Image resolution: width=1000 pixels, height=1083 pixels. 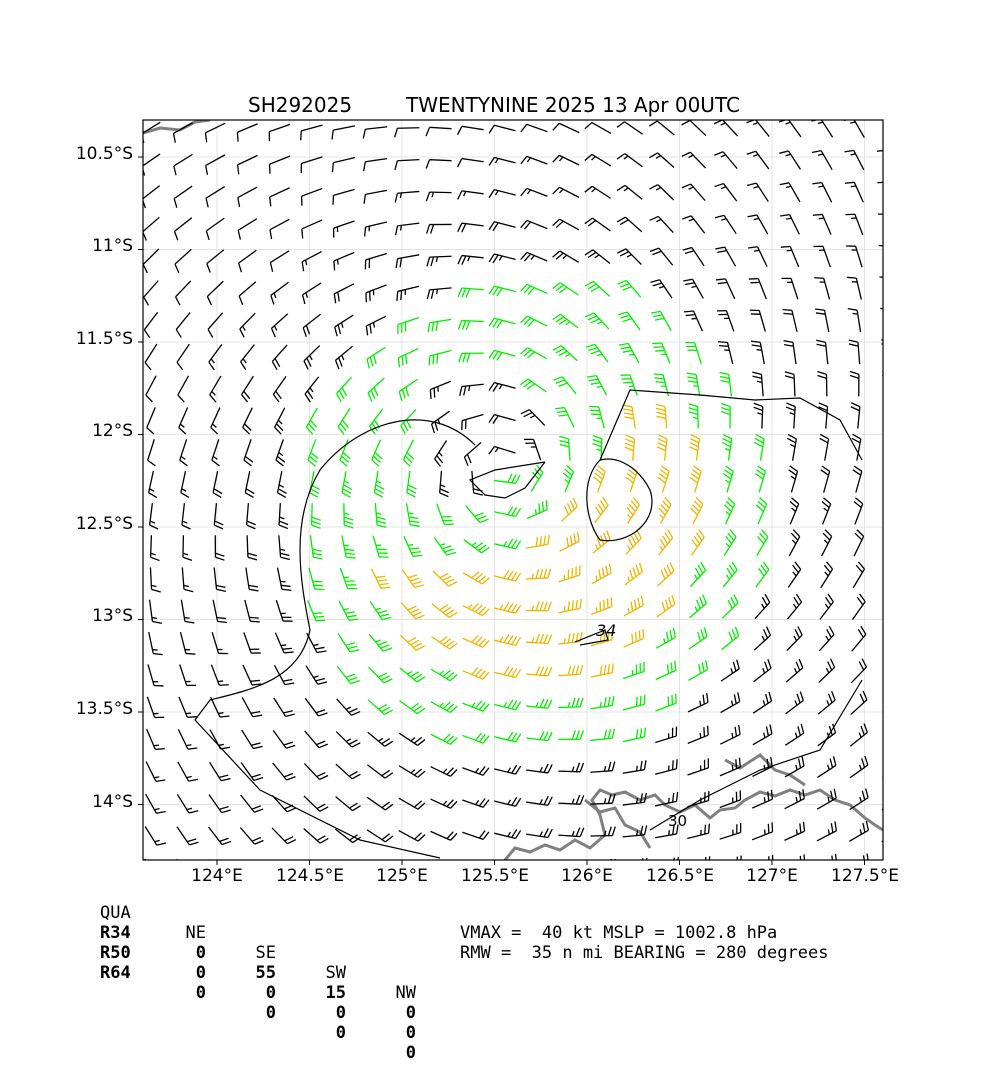 I want to click on rmw-bearing-line: RMW = 35 n mi BEARING = 280 degrees, so click(x=644, y=953).